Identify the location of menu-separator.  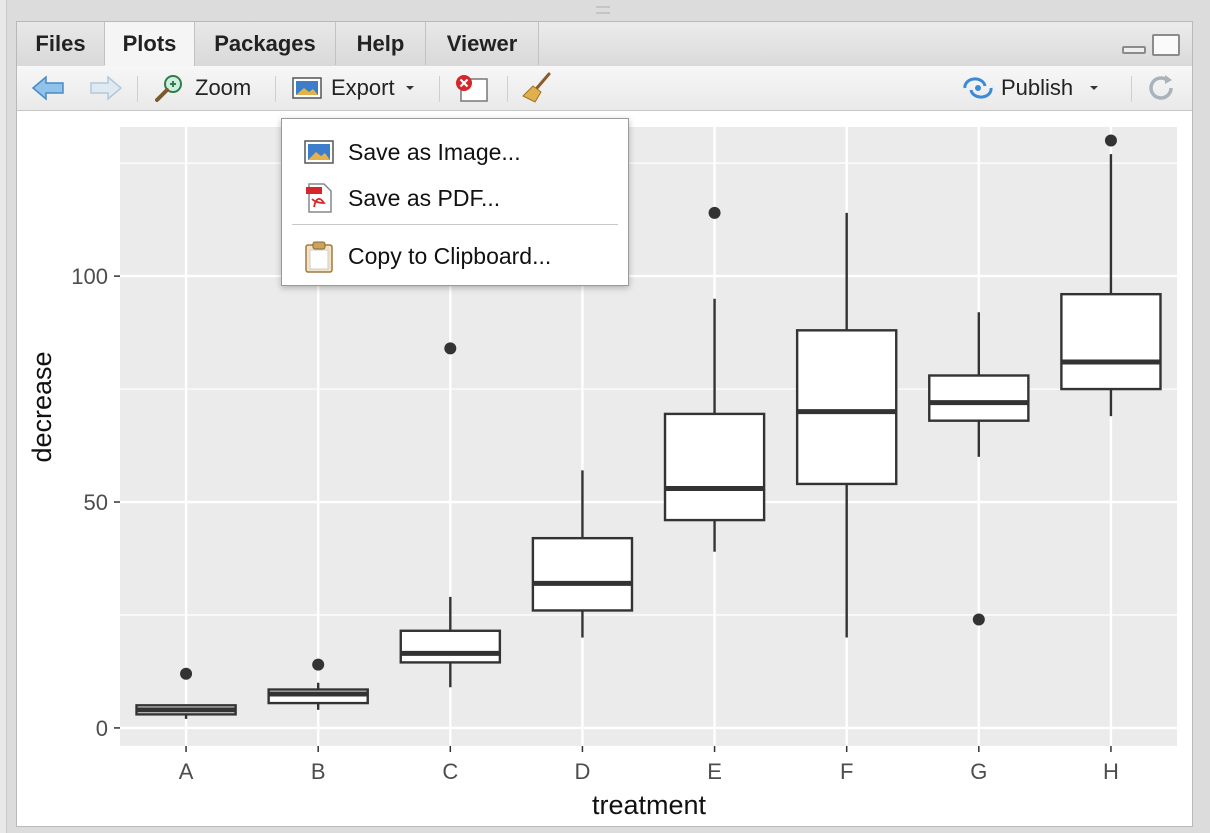
(455, 224).